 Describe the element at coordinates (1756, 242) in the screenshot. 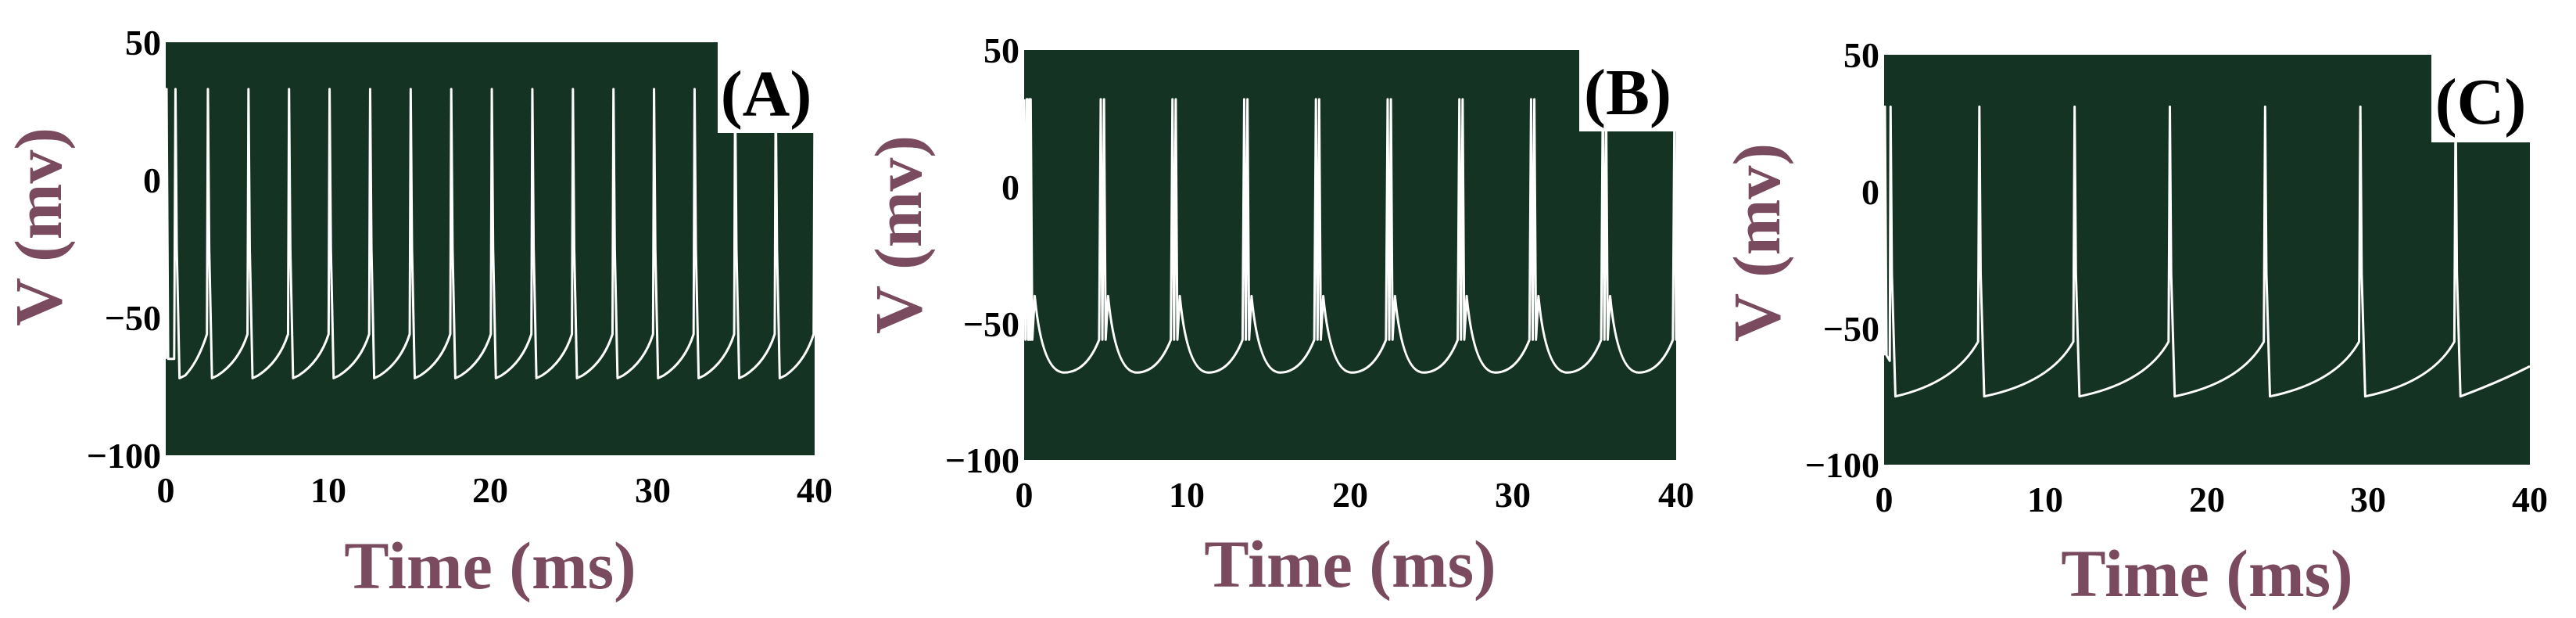

I see `panel-c-ylabel: V (mv)` at that location.